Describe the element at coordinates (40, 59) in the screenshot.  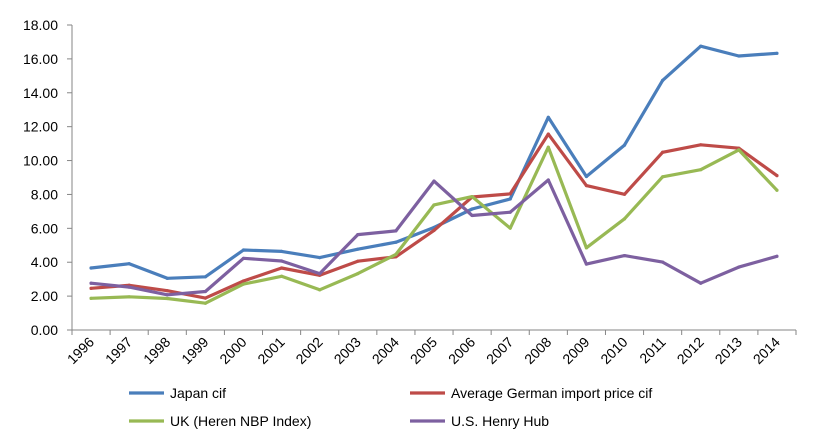
I see `y-tick-label: 16.00` at that location.